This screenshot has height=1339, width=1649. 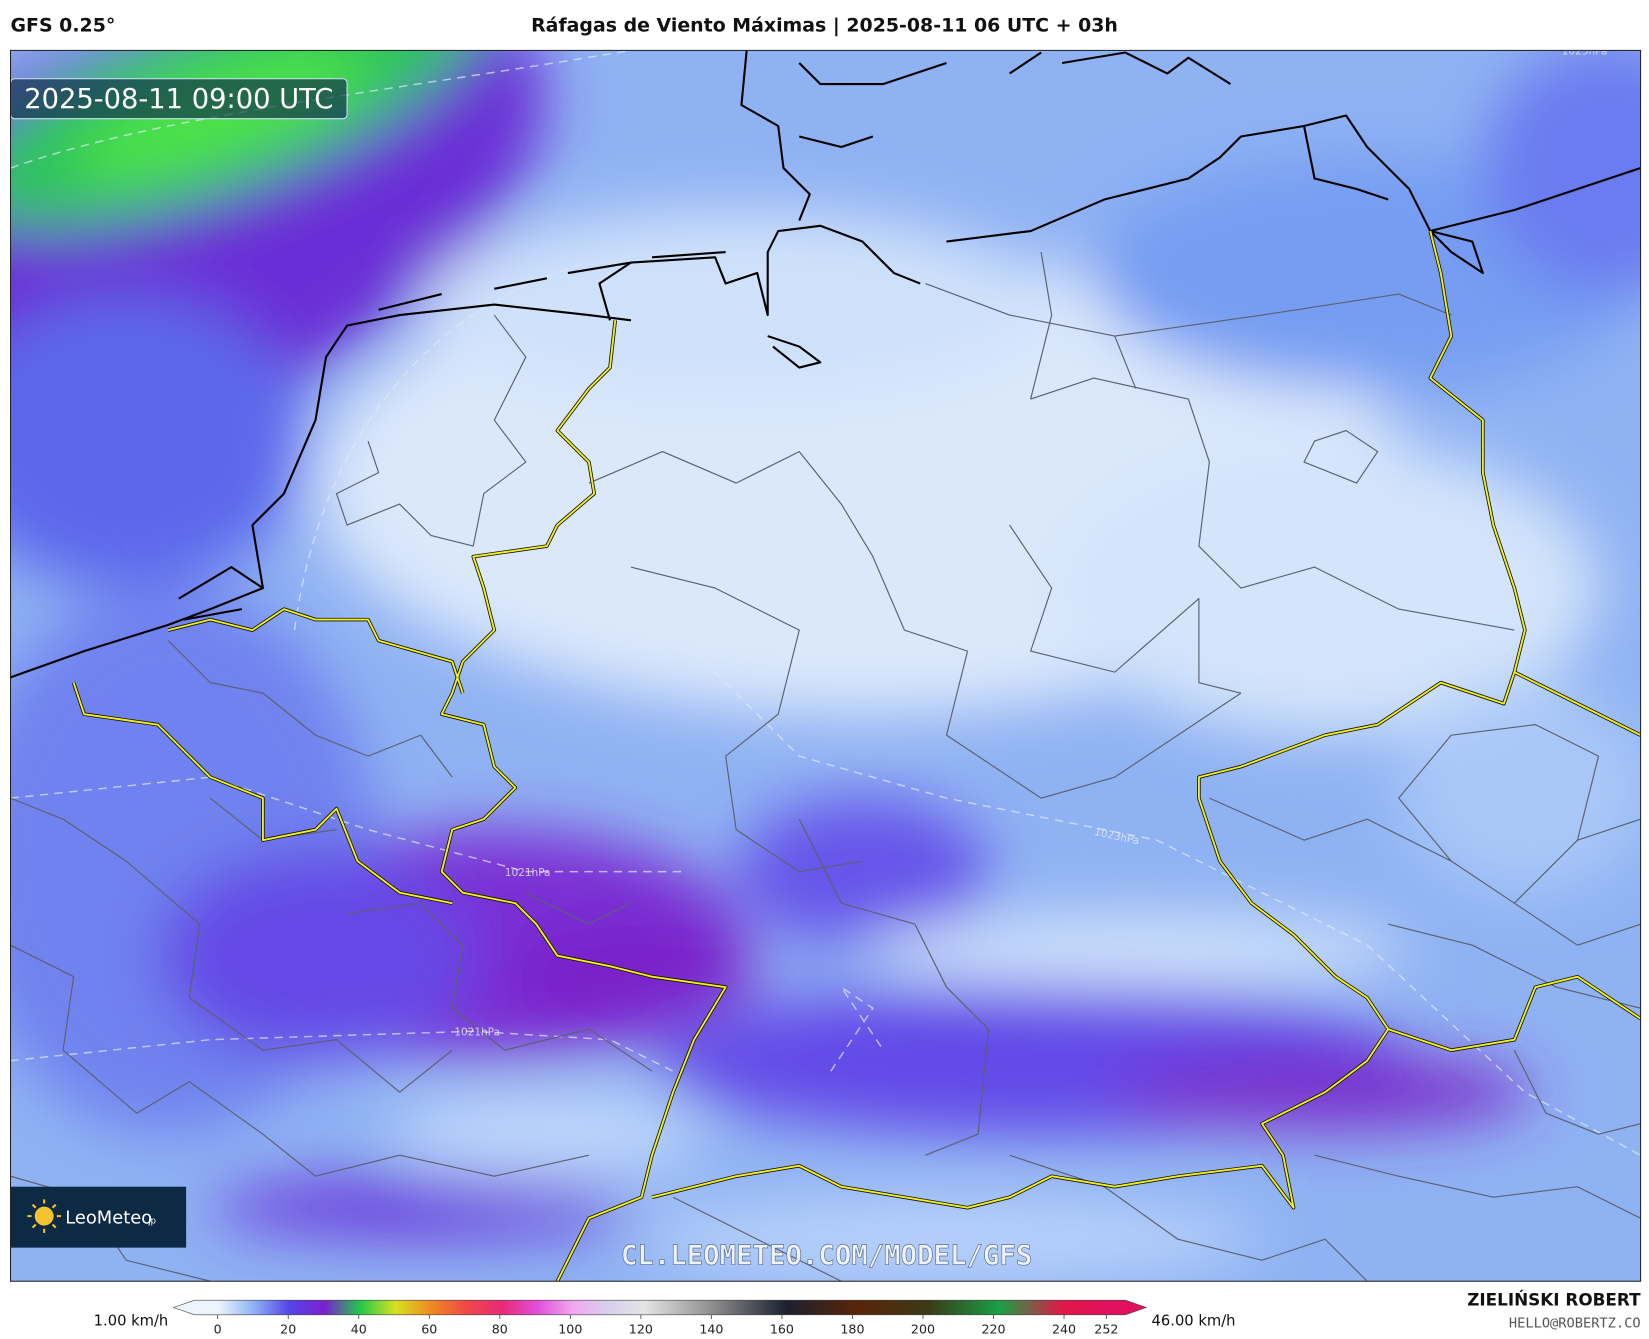 What do you see at coordinates (782, 1329) in the screenshot?
I see `colorbar-tick-label: 160` at bounding box center [782, 1329].